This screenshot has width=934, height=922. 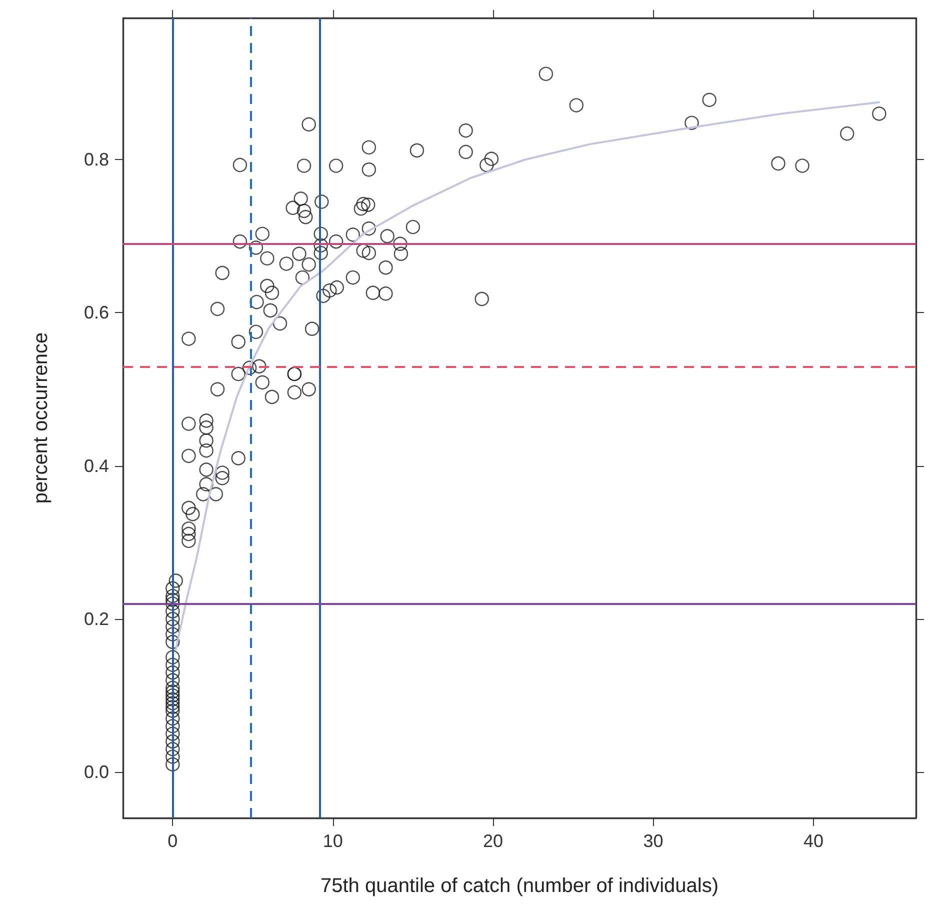 What do you see at coordinates (96, 772) in the screenshot?
I see `y-tick-label: 0.0` at bounding box center [96, 772].